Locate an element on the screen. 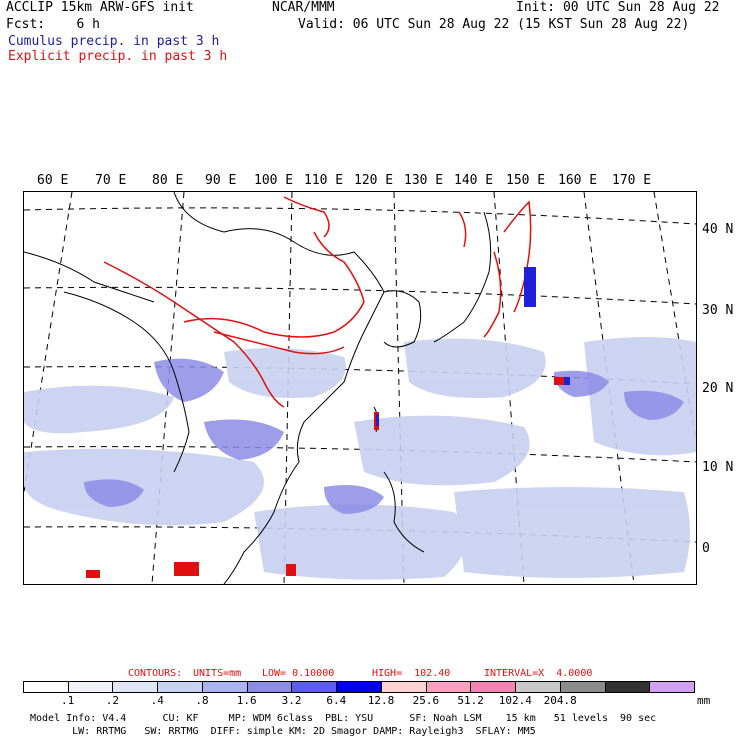 This screenshot has width=740, height=740. lon-label: 130 E is located at coordinates (424, 180).